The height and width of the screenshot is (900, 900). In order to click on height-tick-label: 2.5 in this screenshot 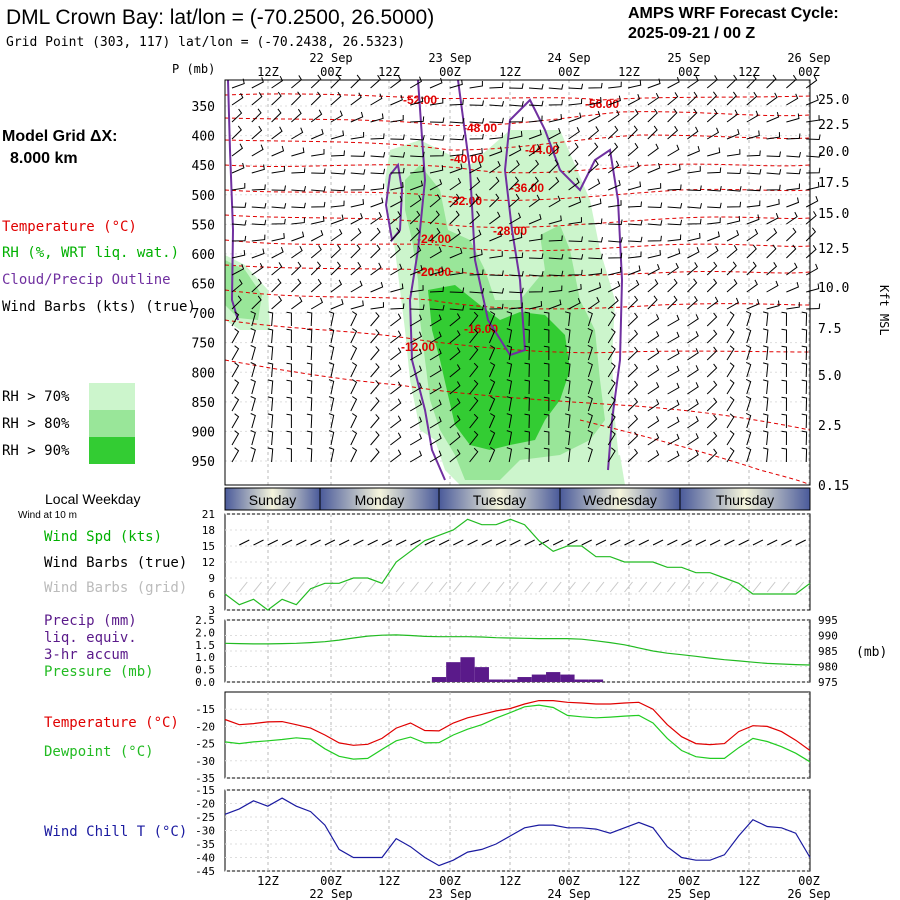, I will do `click(829, 426)`.